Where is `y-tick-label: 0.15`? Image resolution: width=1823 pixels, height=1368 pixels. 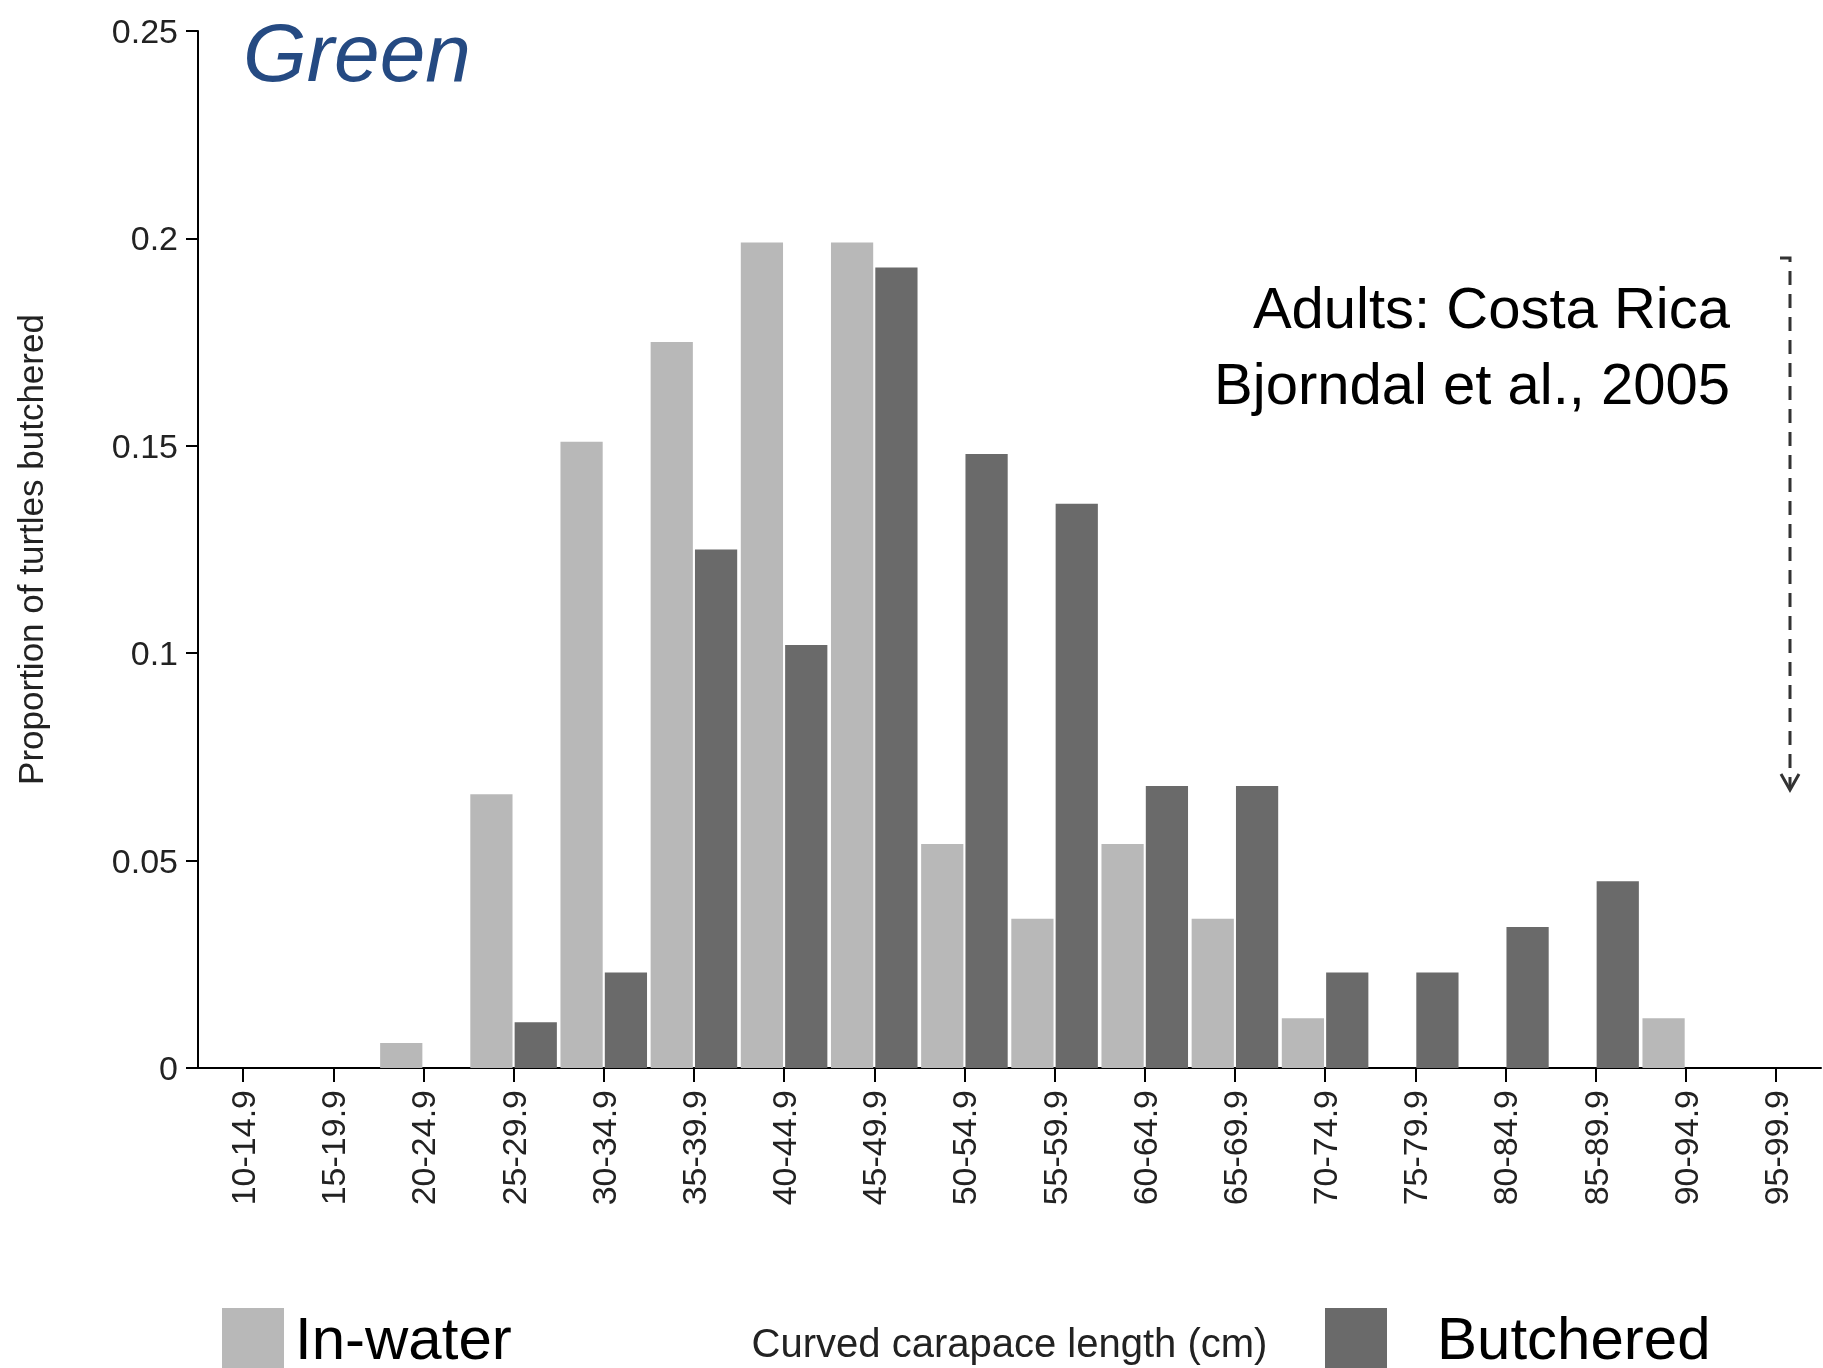 y-tick-label: 0.15 is located at coordinates (144, 445).